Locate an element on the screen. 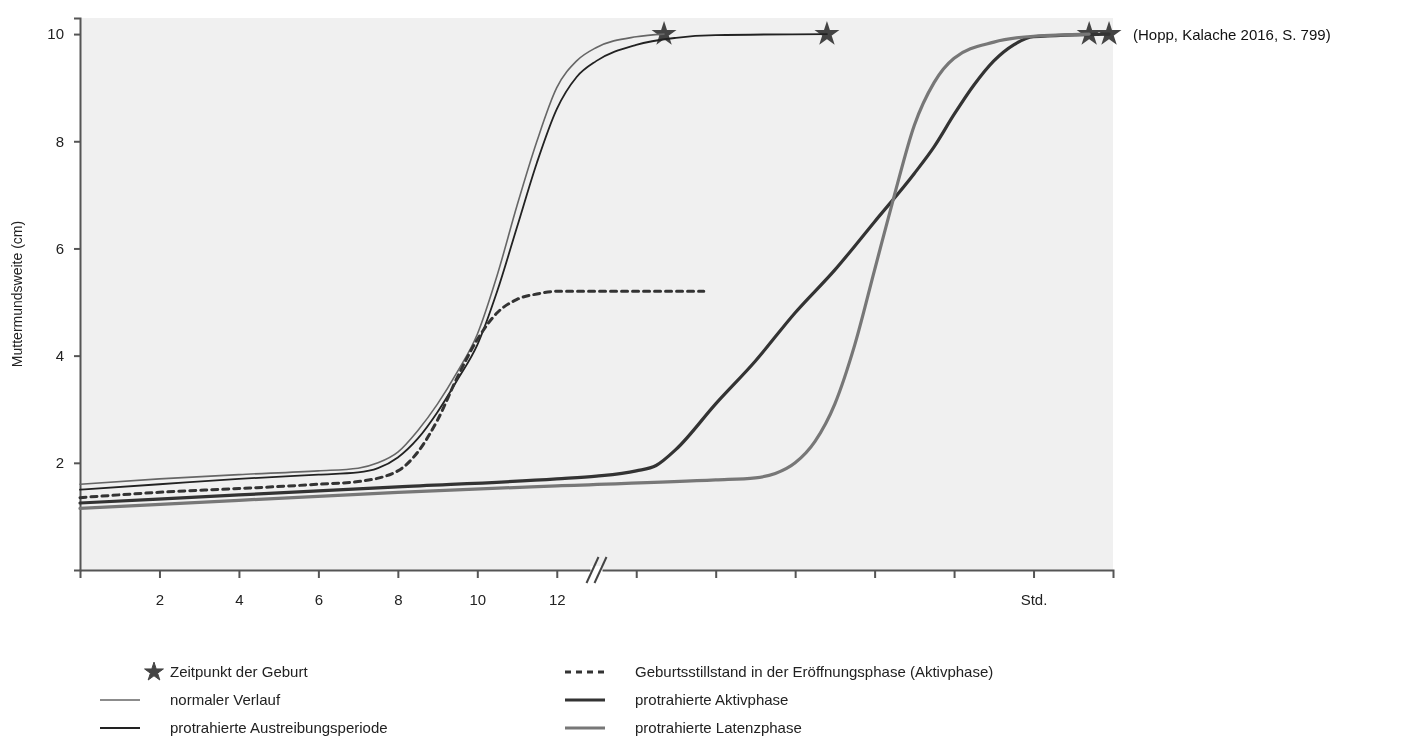 Image resolution: width=1427 pixels, height=750 pixels. y-tick-label: 6 is located at coordinates (59, 248).